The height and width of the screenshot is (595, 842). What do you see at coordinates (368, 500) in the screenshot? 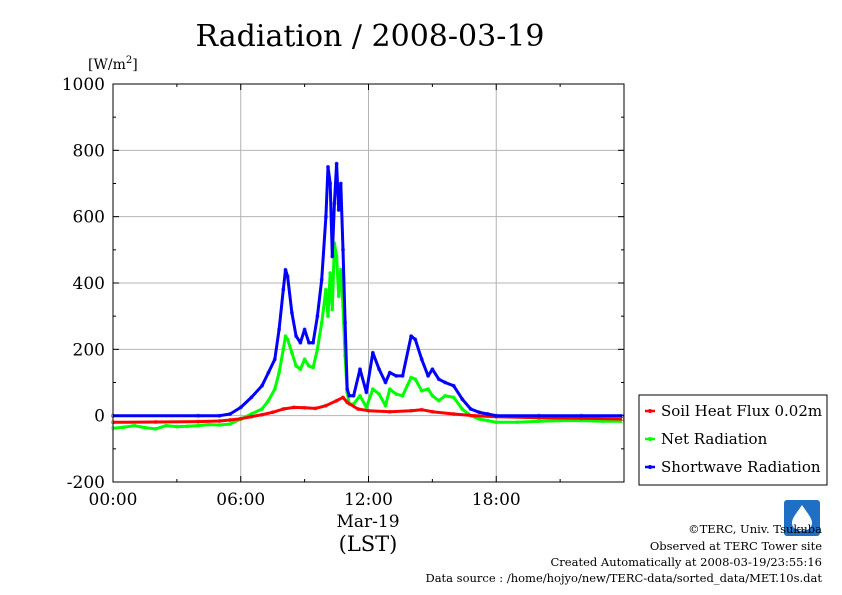
I see `x-tick-label: 12:00` at bounding box center [368, 500].